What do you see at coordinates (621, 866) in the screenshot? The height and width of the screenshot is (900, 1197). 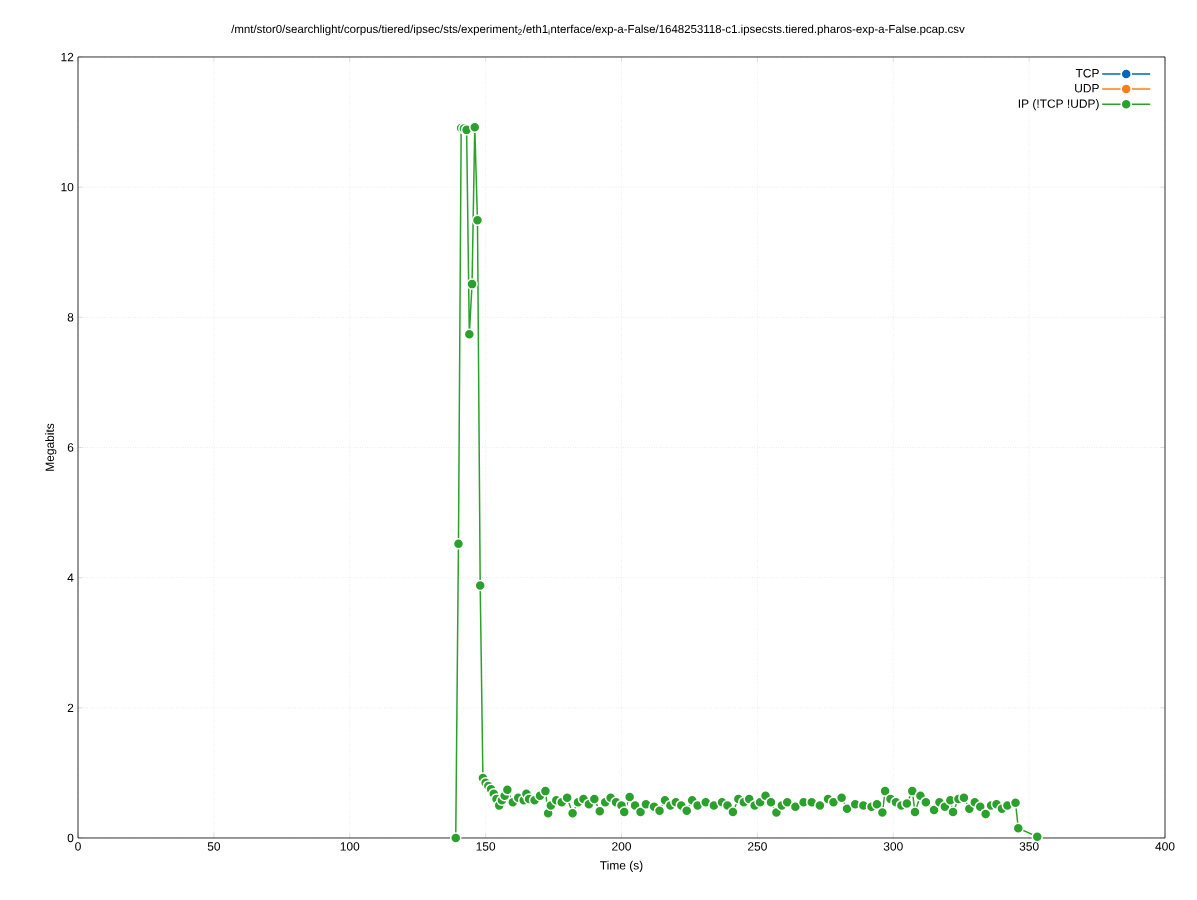 I see `x-axis-title: Time (s)` at bounding box center [621, 866].